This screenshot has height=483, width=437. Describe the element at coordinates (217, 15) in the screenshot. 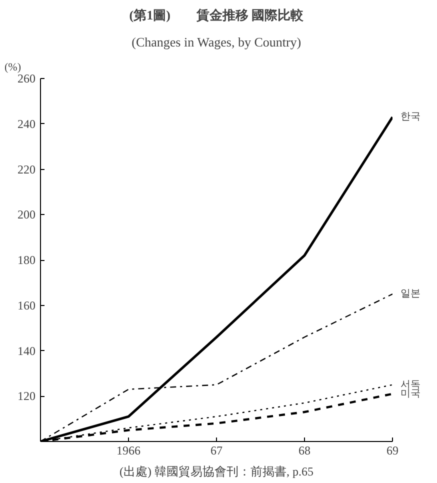

I see `chart-title: (第1圖) 賃金推移 國際比較` at that location.